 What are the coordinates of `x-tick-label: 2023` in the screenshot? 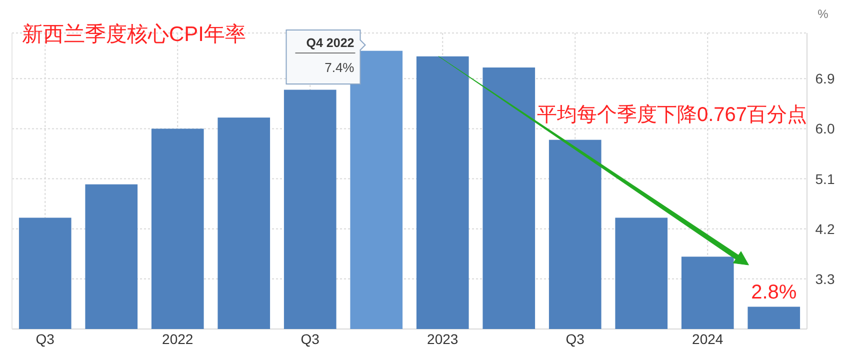 It's located at (442, 339).